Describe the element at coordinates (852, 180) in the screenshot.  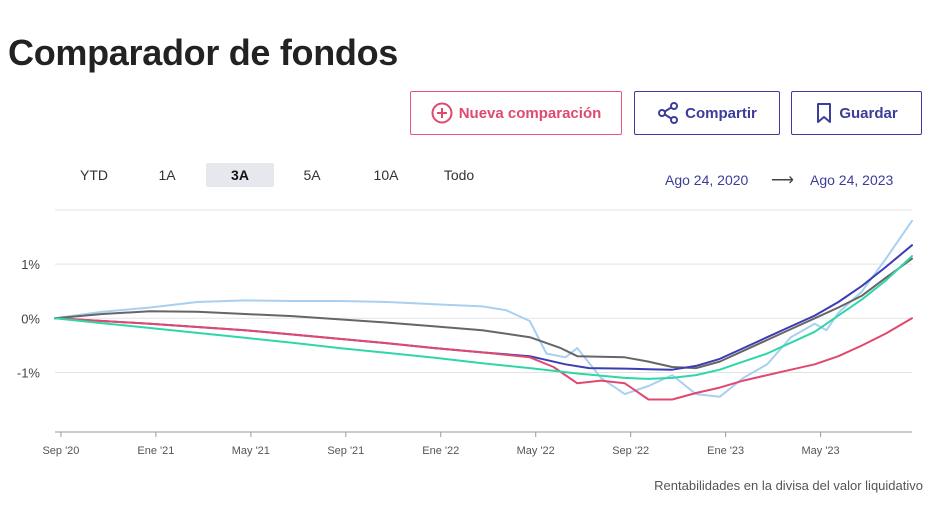
I see `date-to: Ago 24, 2023` at that location.